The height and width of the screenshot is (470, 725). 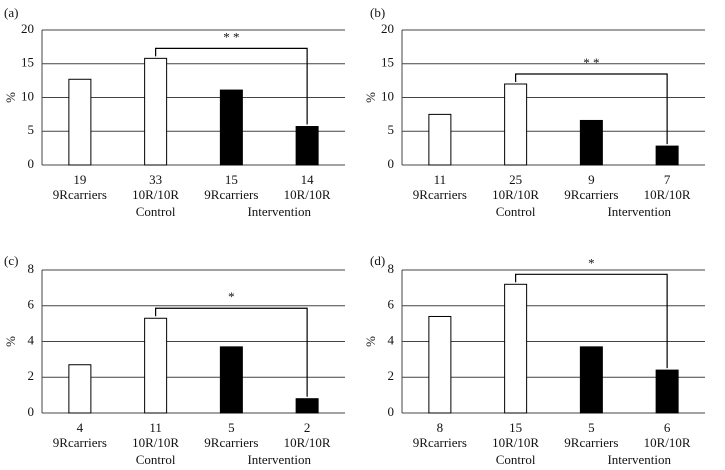 What do you see at coordinates (515, 179) in the screenshot?
I see `n-label: 25` at bounding box center [515, 179].